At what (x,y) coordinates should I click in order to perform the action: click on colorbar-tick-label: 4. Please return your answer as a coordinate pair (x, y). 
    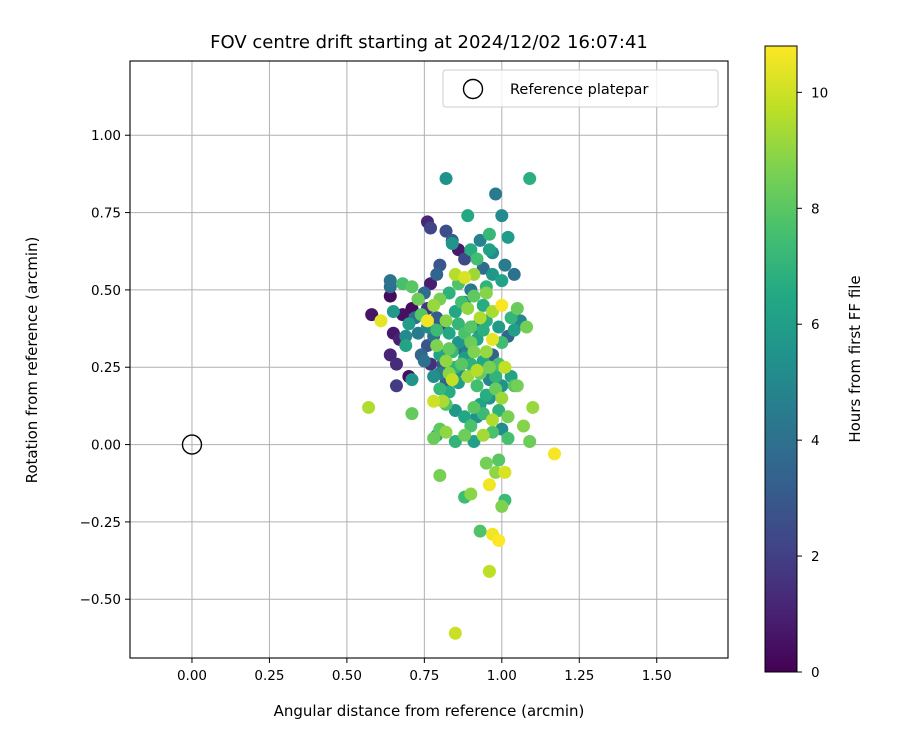
    Looking at the image, I should click on (815, 441).